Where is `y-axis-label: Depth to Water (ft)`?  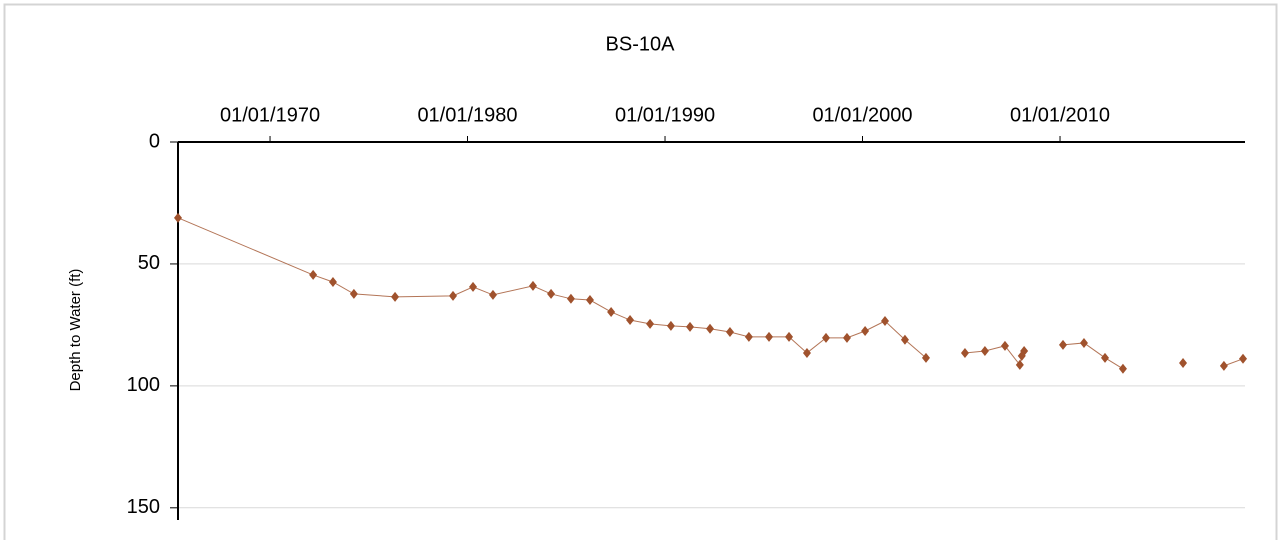
y-axis-label: Depth to Water (ft) is located at coordinates (75, 330).